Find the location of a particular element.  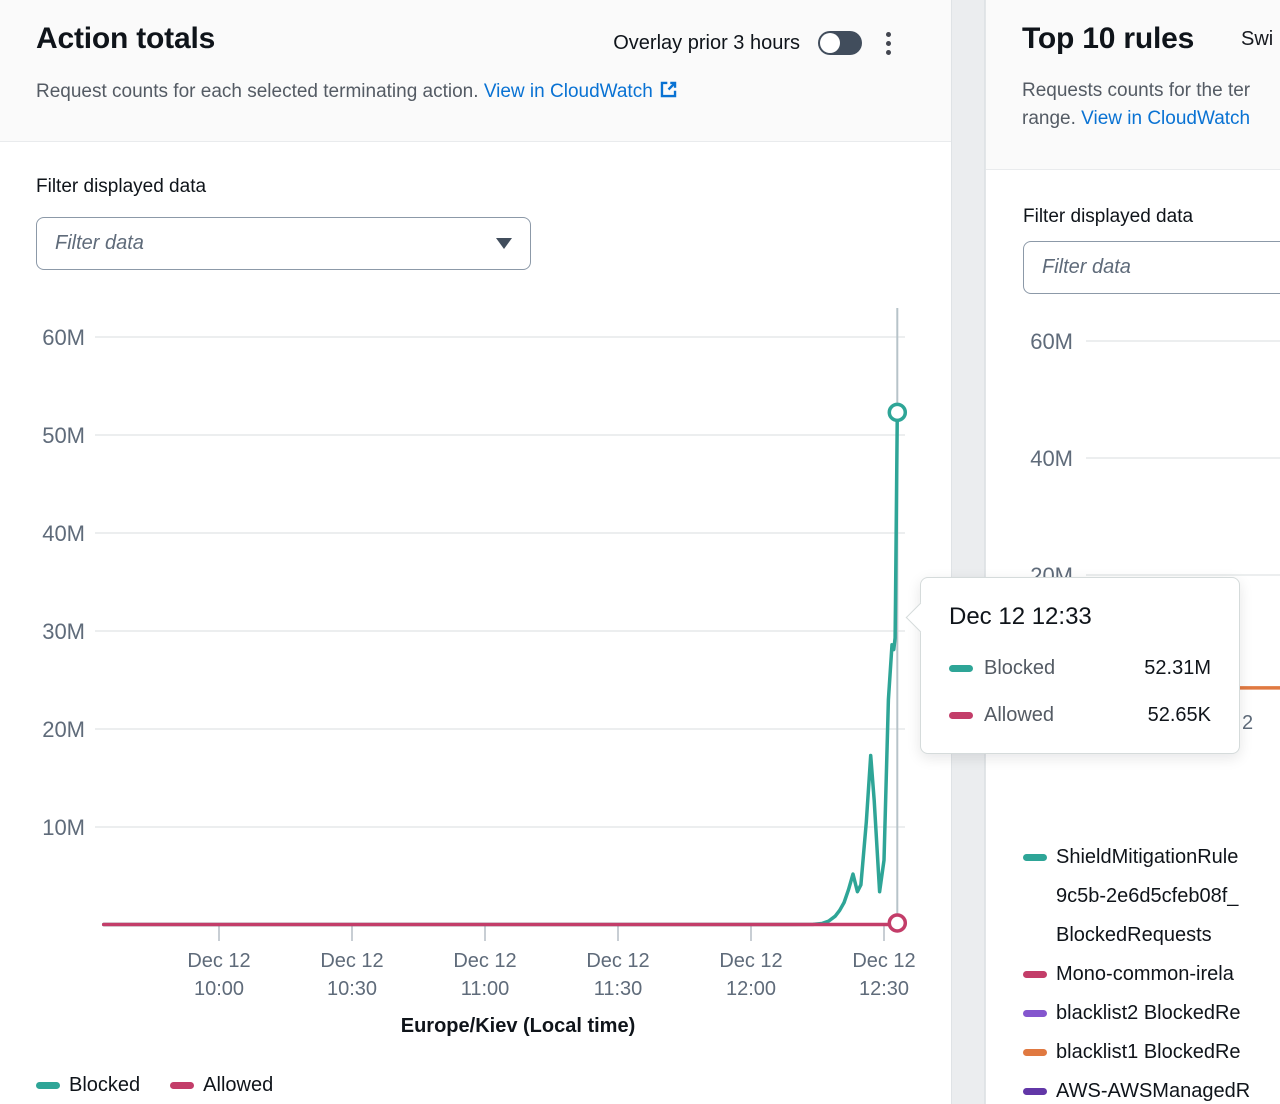

svg-text: 10:30 is located at coordinates (352, 989).